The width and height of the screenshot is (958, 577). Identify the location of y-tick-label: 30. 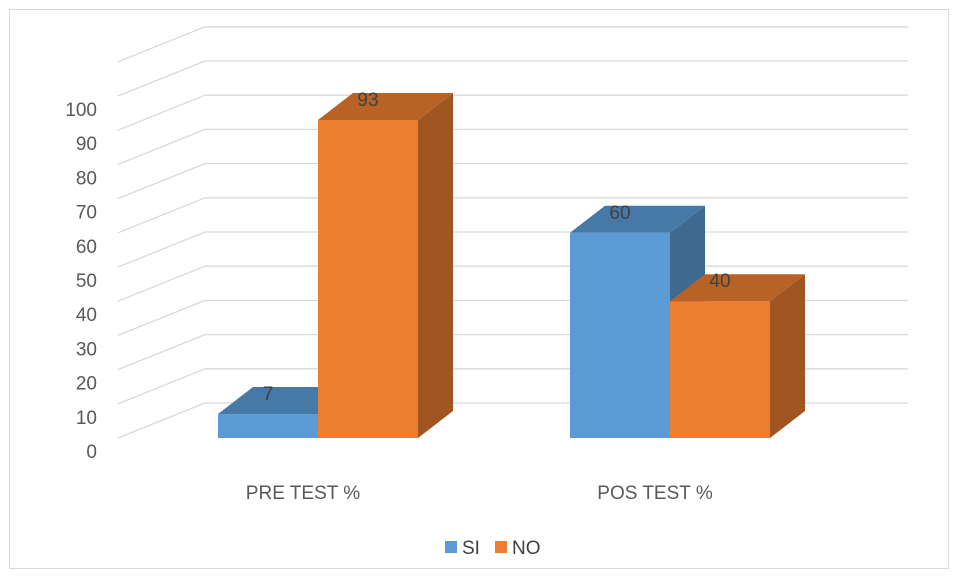
(86, 349).